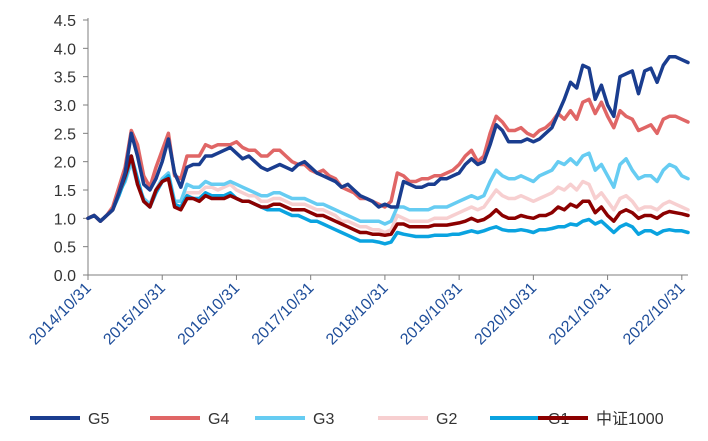  Describe the element at coordinates (283, 314) in the screenshot. I see `x-tick-label: 2017/10/31` at that location.